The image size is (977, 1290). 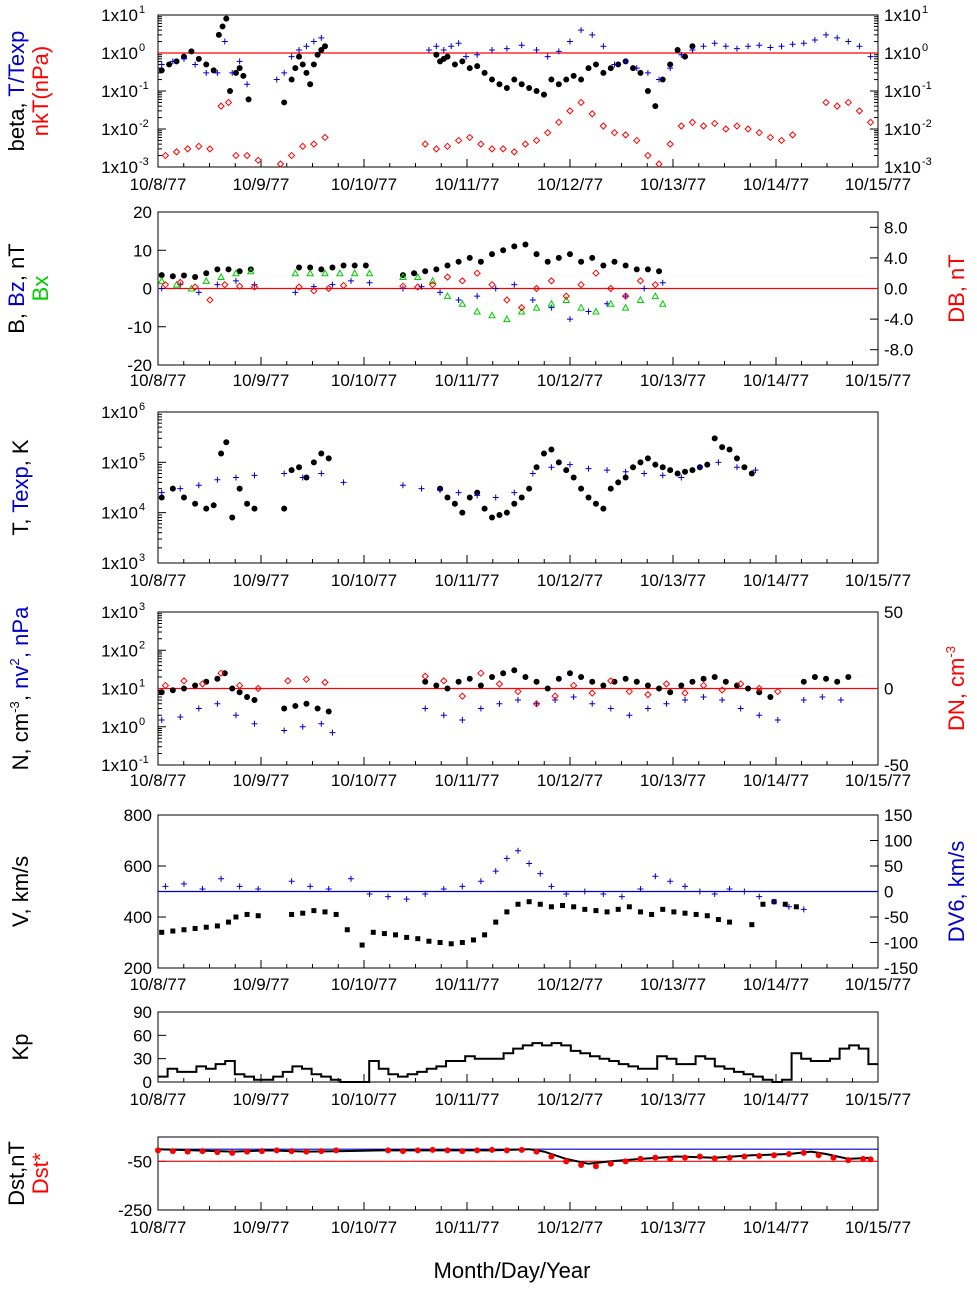 I want to click on y-right-tick-label: 0, so click(x=888, y=689).